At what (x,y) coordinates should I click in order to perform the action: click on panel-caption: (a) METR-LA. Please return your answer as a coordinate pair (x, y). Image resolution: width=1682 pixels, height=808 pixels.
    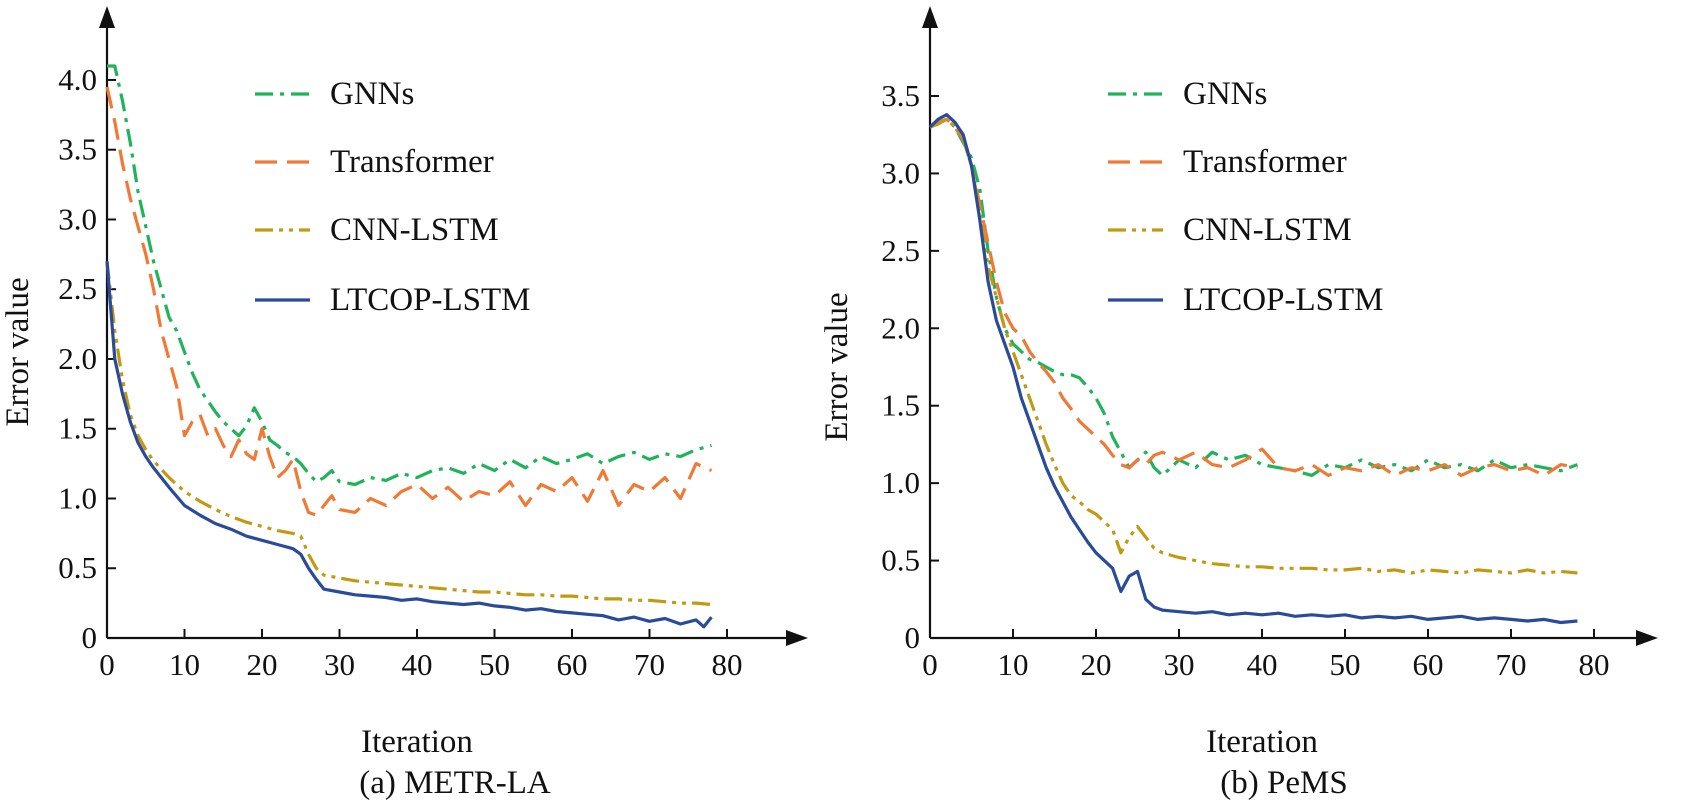
    Looking at the image, I should click on (455, 783).